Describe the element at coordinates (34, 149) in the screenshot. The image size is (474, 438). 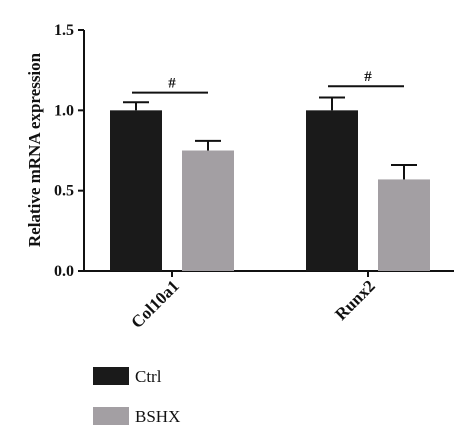
I see `y-axis-label: Relative mRNA expression` at that location.